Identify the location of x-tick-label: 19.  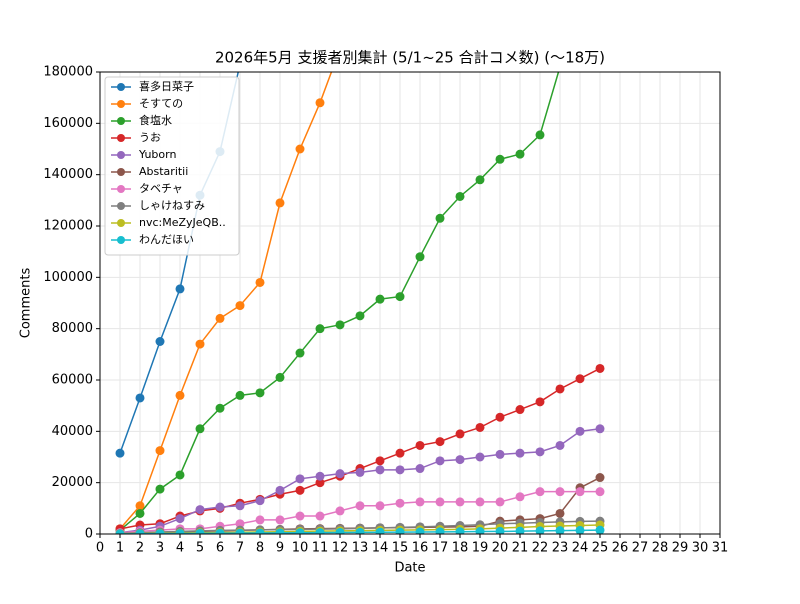
(480, 548).